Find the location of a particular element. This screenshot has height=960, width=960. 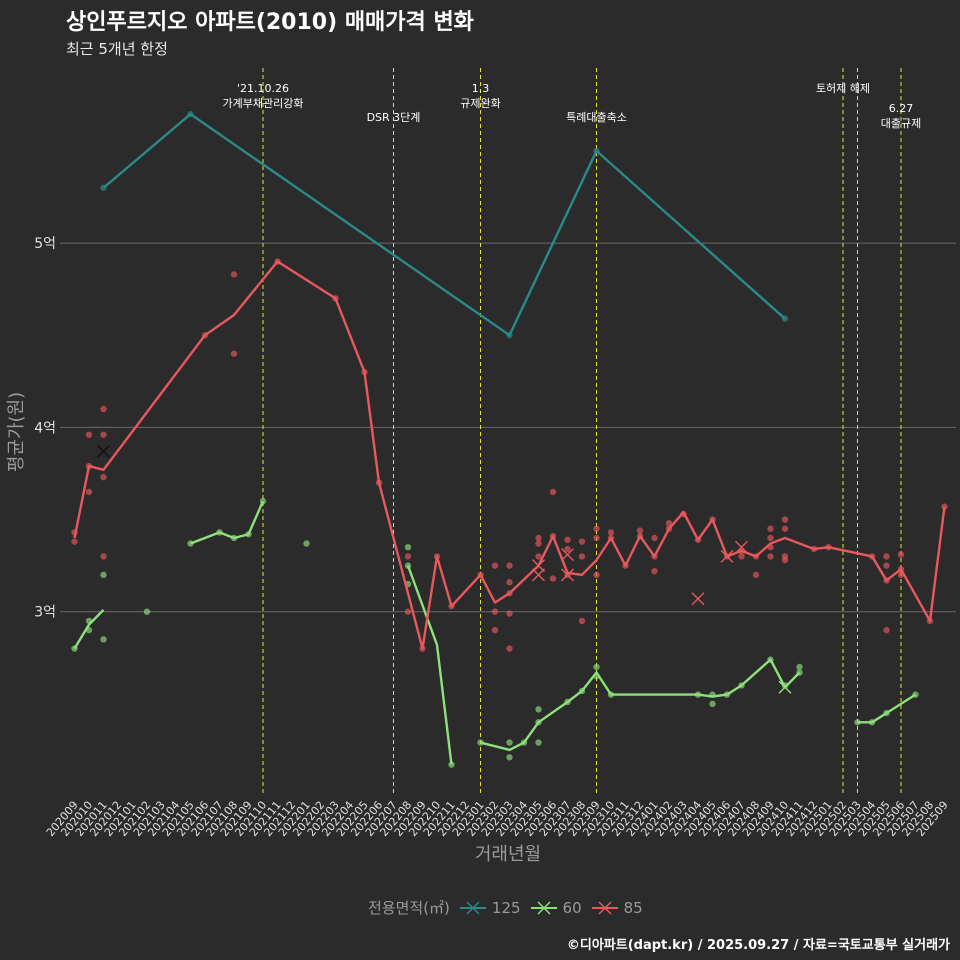

chart-subtitle: 최근 5개년 한정 is located at coordinates (117, 49).